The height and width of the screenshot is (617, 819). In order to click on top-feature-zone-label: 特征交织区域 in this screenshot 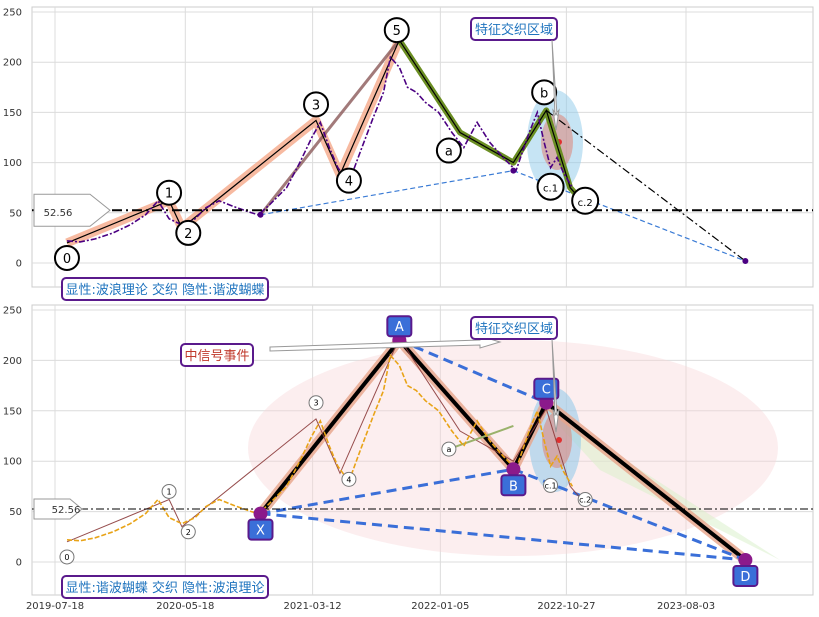, I will do `click(514, 29)`.